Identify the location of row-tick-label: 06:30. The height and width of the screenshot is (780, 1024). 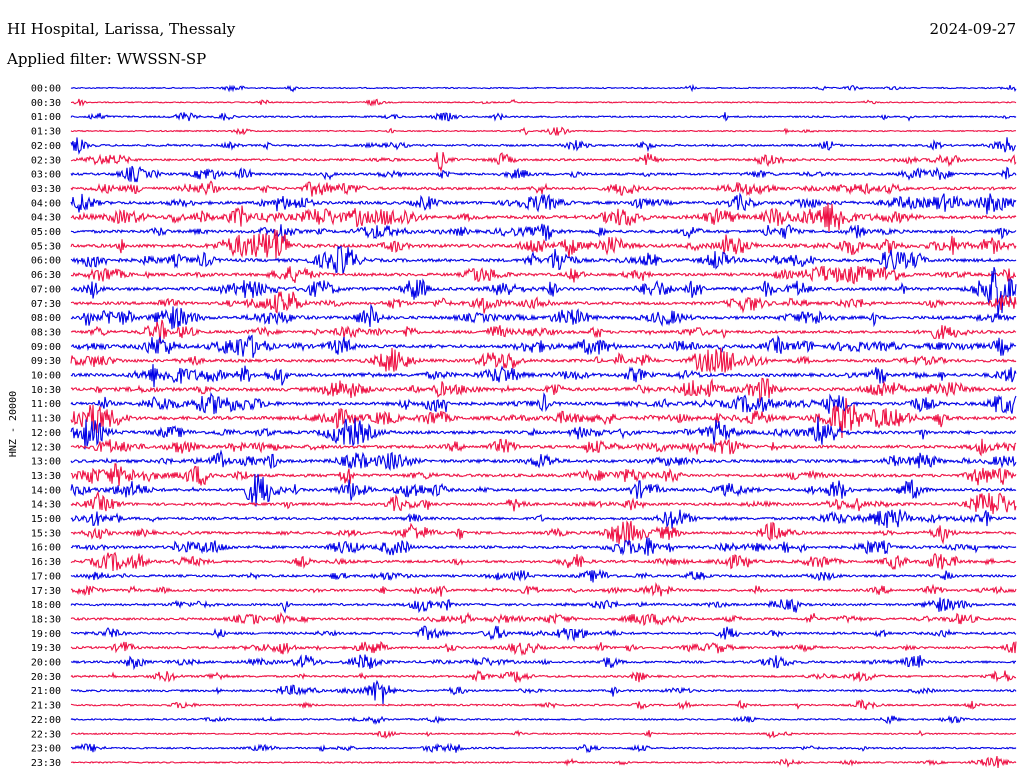
(46, 275).